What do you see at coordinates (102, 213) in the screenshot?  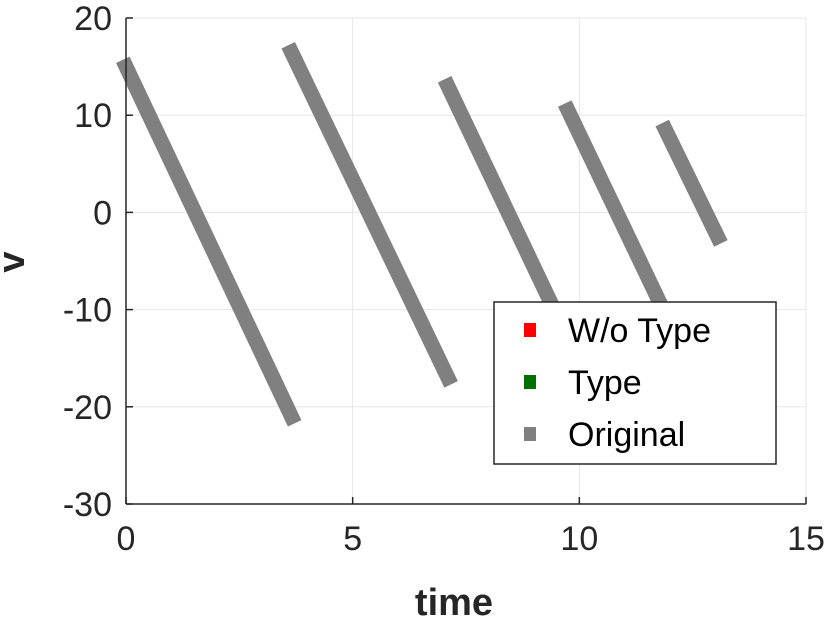 I see `y-tick-label-2: 0` at bounding box center [102, 213].